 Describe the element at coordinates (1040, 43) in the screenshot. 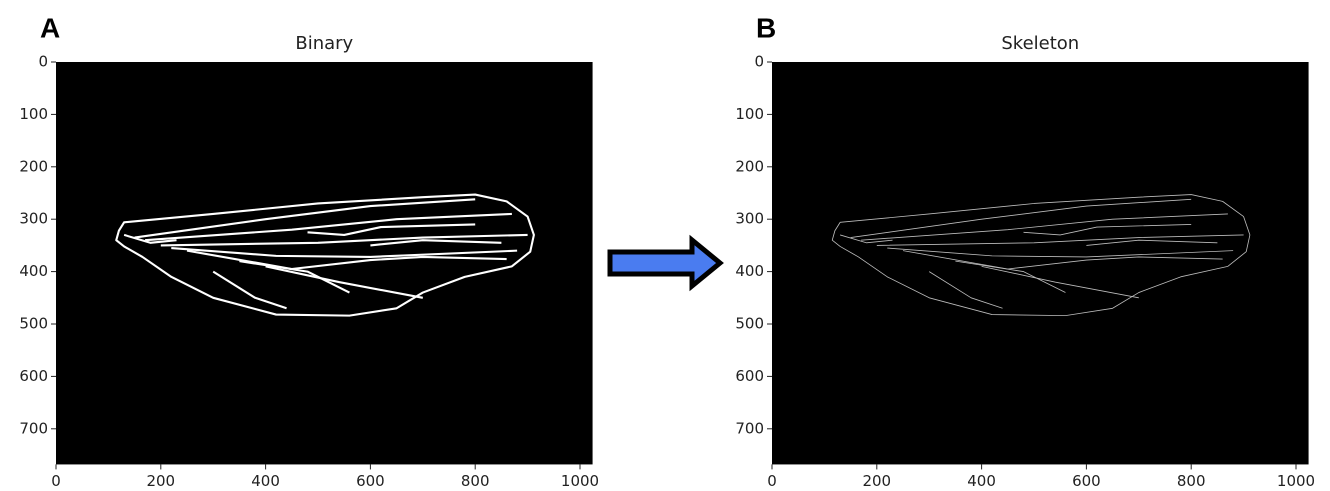

I see `chart-title: Skeleton` at that location.